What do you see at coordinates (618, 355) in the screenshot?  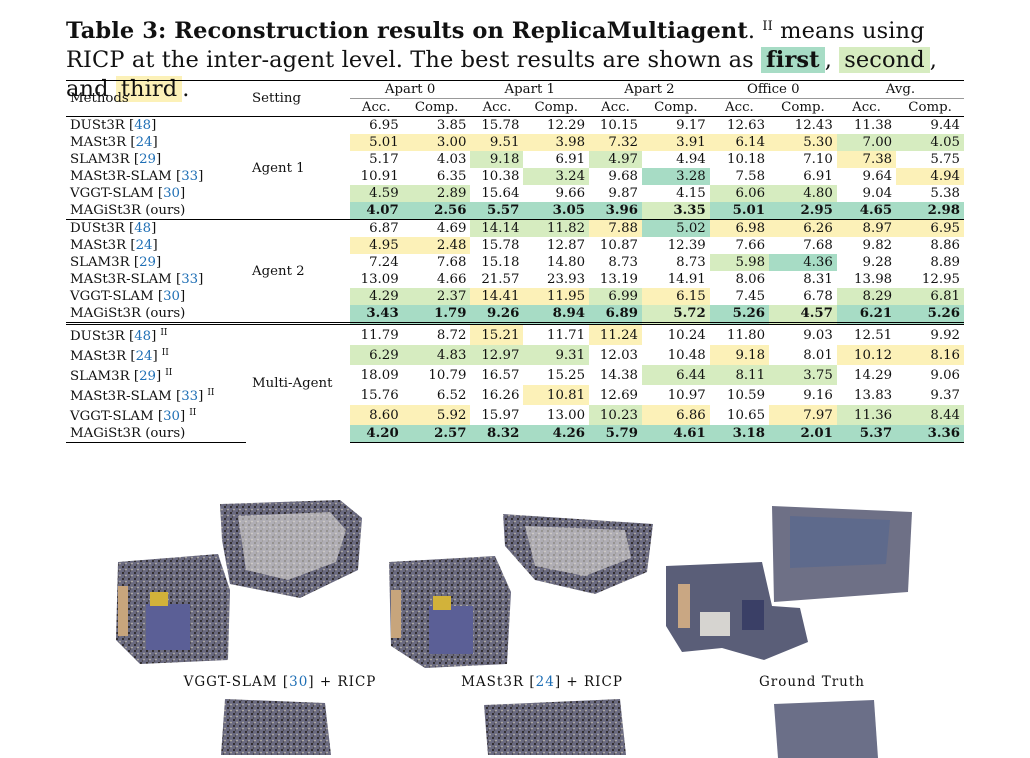 I see `acc-value: 12.03` at bounding box center [618, 355].